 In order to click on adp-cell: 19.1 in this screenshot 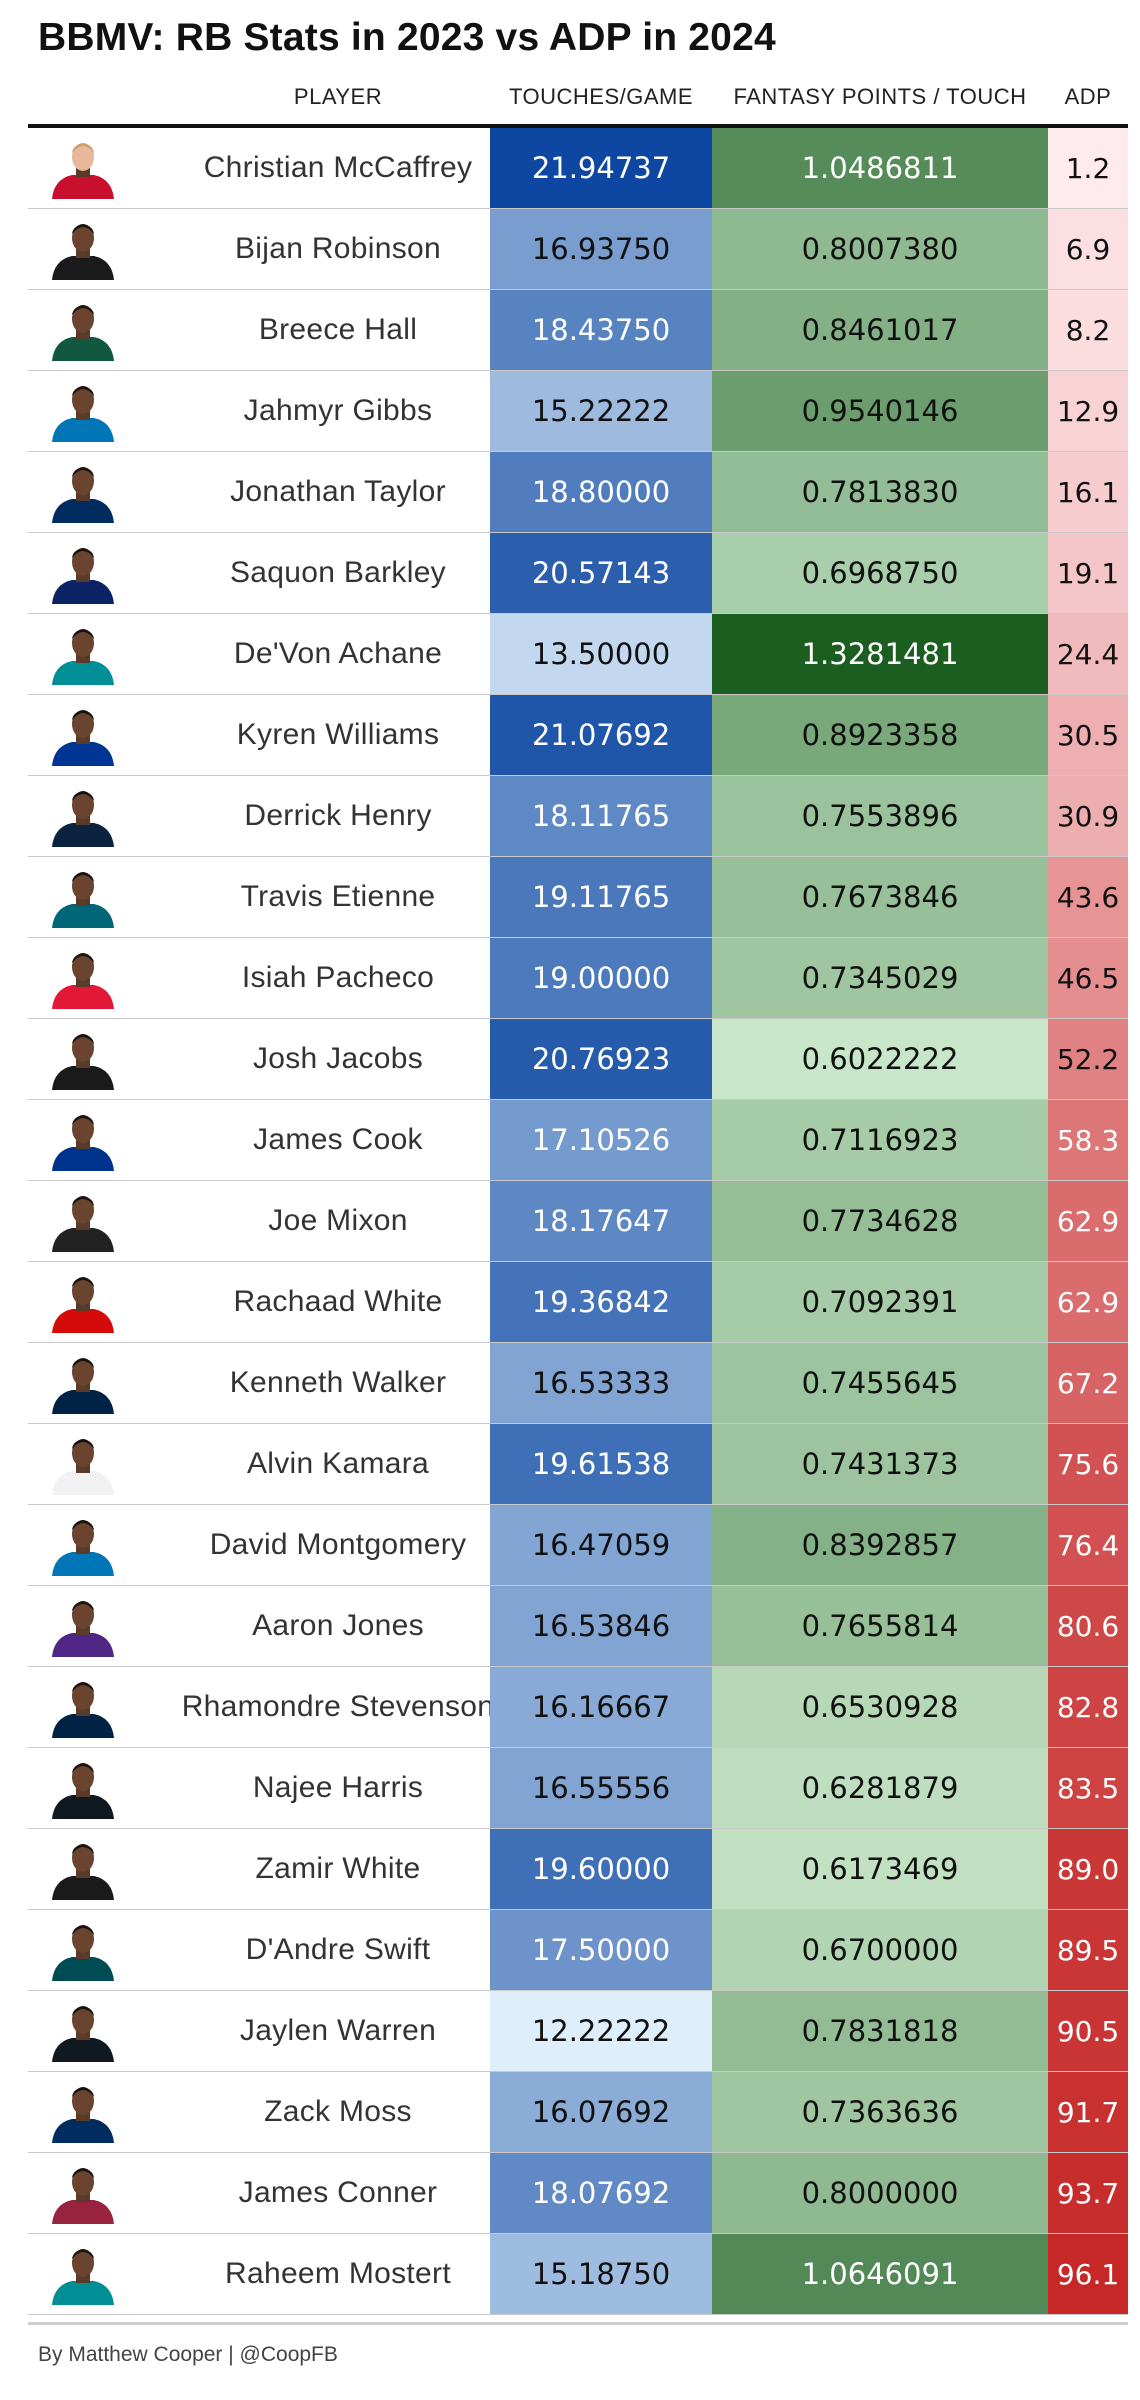, I will do `click(1088, 573)`.